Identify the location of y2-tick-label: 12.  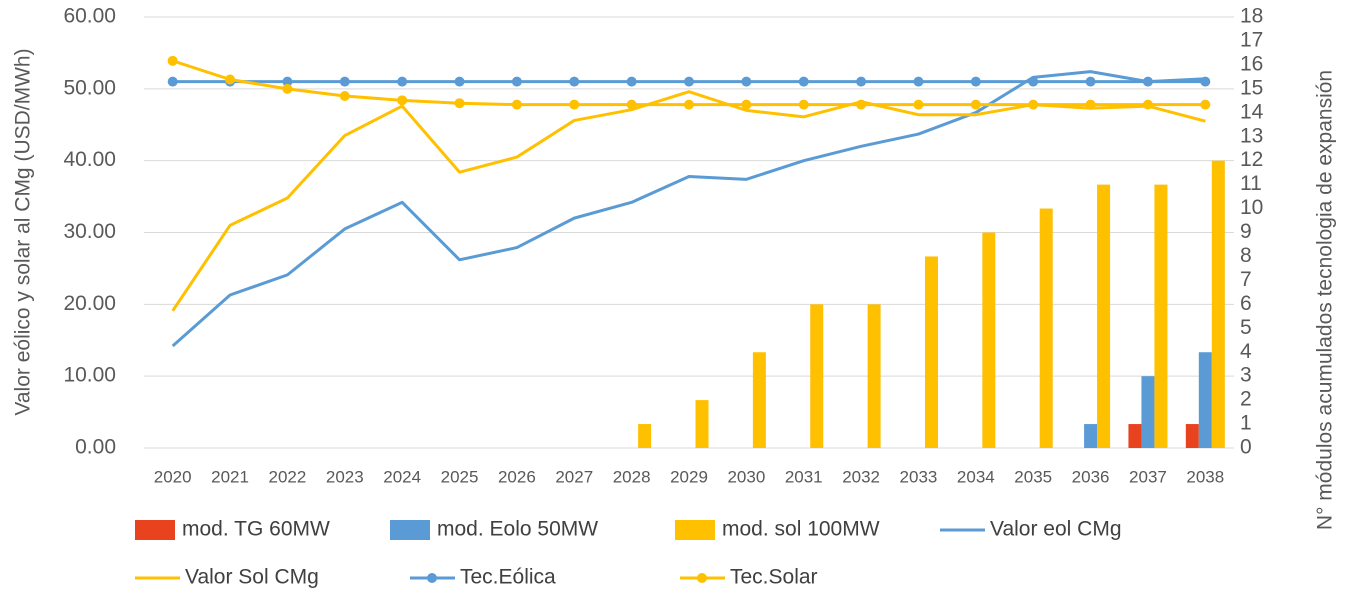
(1251, 159).